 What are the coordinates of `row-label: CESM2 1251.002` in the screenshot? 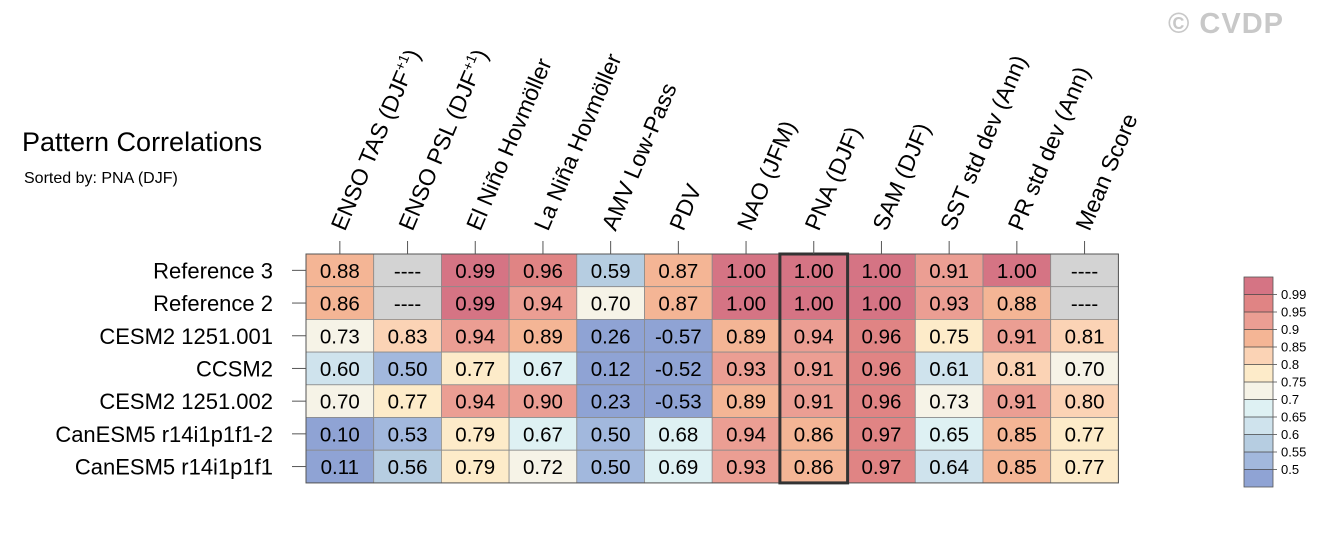 It's located at (186, 401).